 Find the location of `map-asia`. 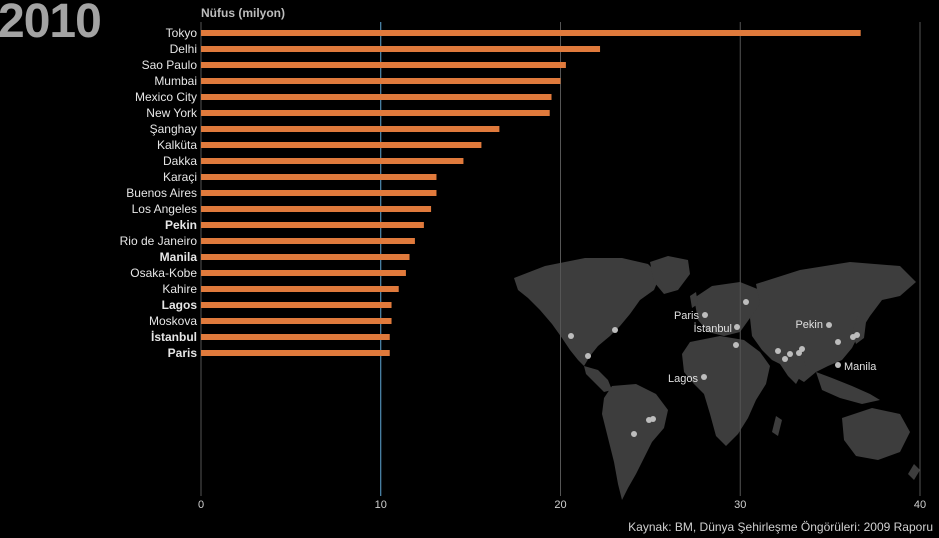

map-asia is located at coordinates (833, 322).